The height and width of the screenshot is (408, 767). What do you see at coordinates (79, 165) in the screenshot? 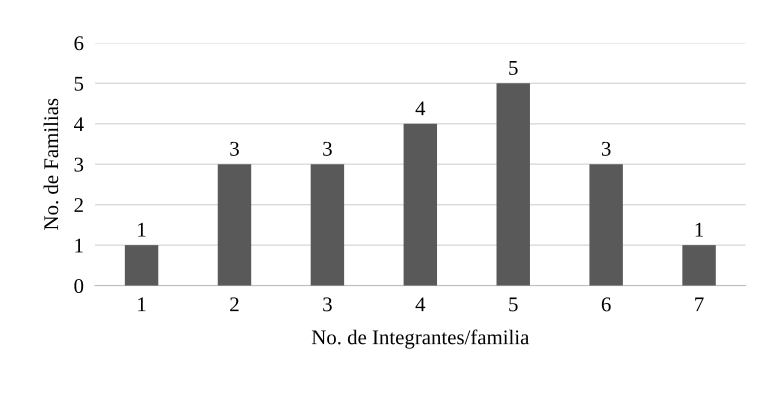
I see `y-tick-label: 3` at bounding box center [79, 165].